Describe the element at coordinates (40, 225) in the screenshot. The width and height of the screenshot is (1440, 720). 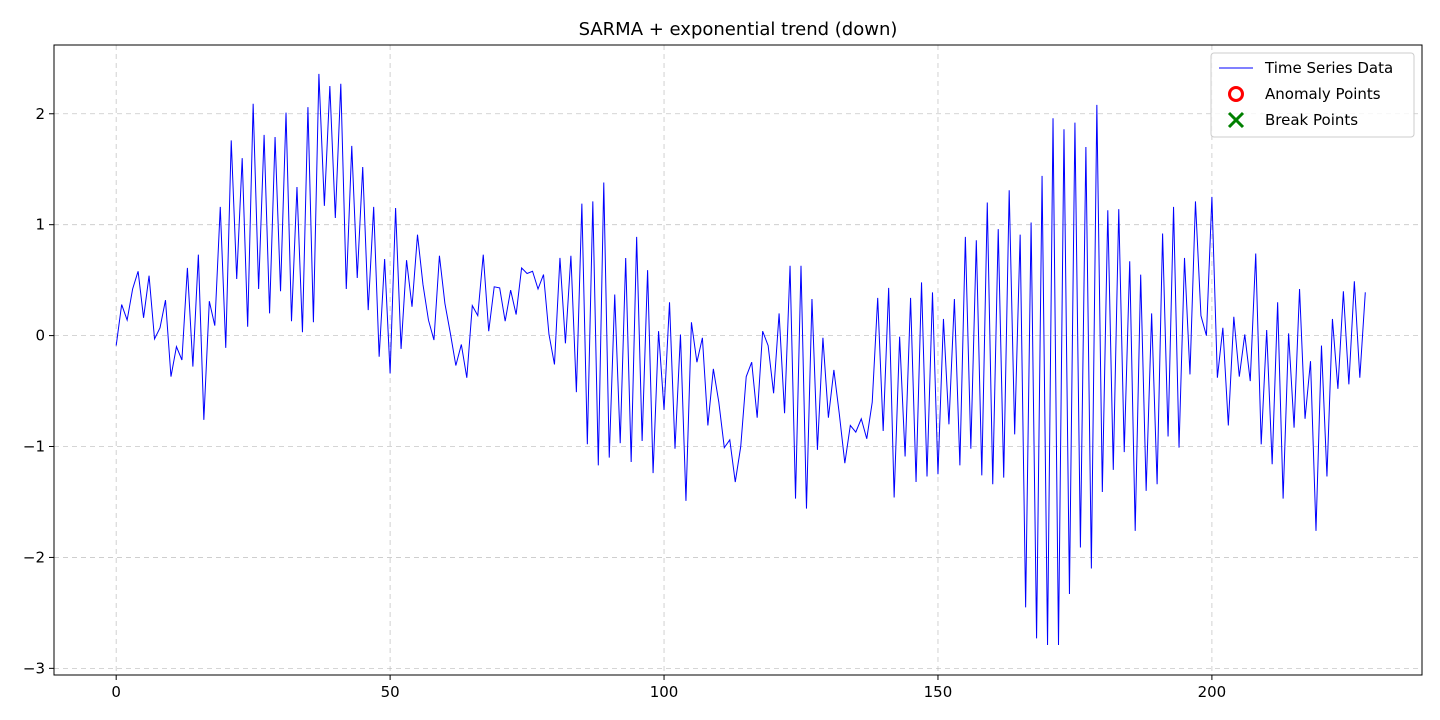
I see `y-tick-label: 1` at that location.